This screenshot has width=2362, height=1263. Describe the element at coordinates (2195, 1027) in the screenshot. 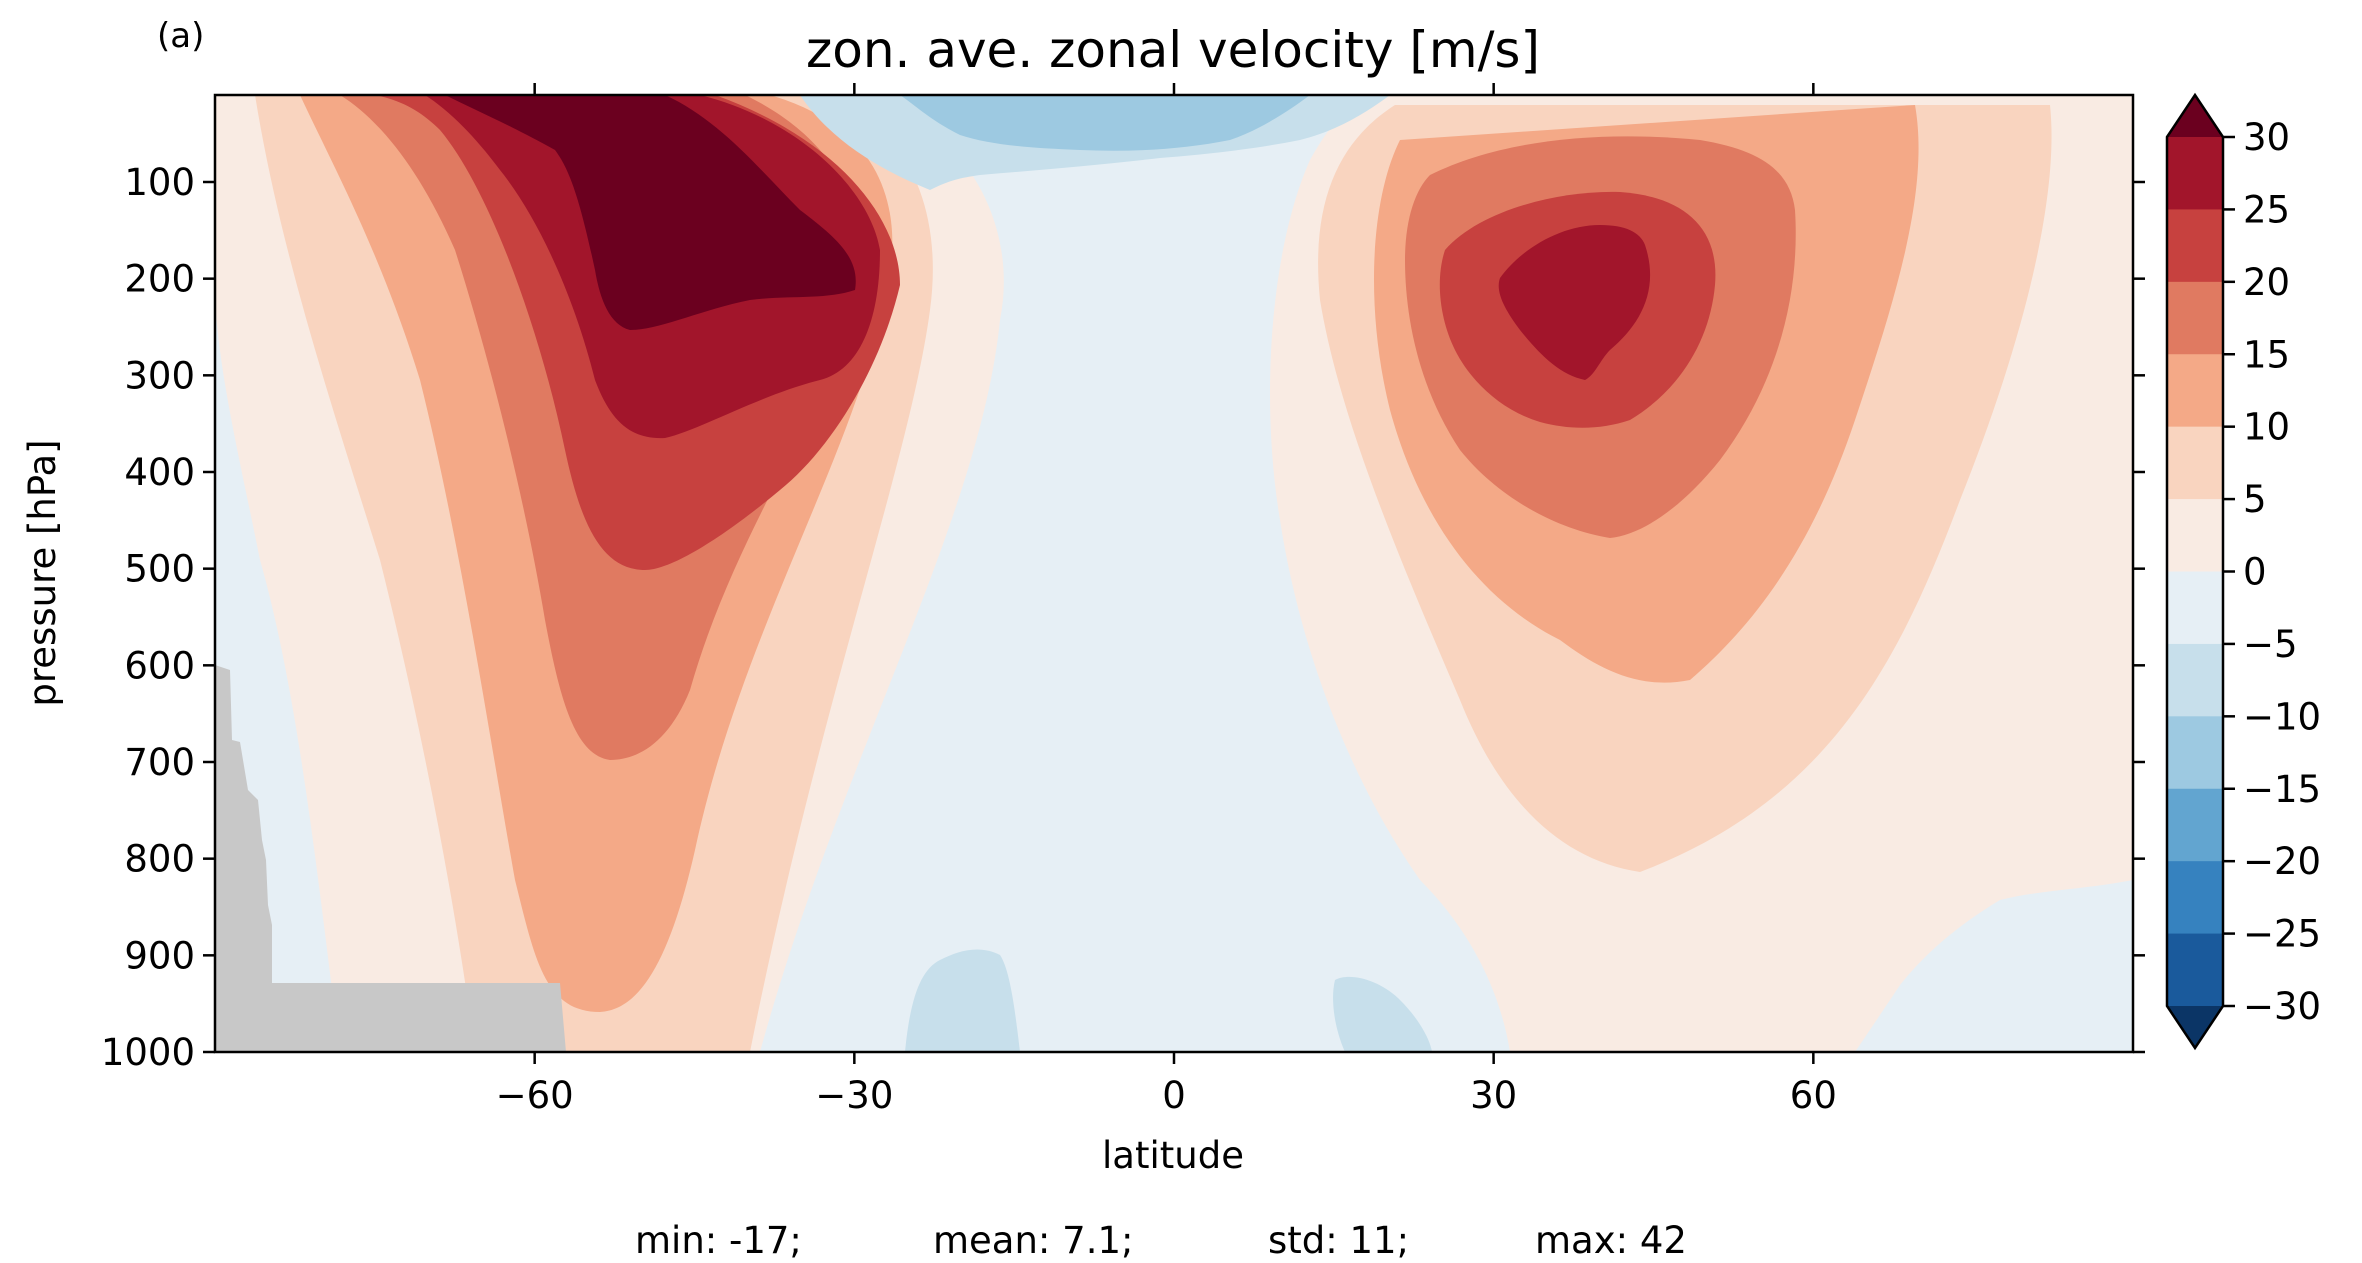

I see `colorbar-extend-min` at that location.